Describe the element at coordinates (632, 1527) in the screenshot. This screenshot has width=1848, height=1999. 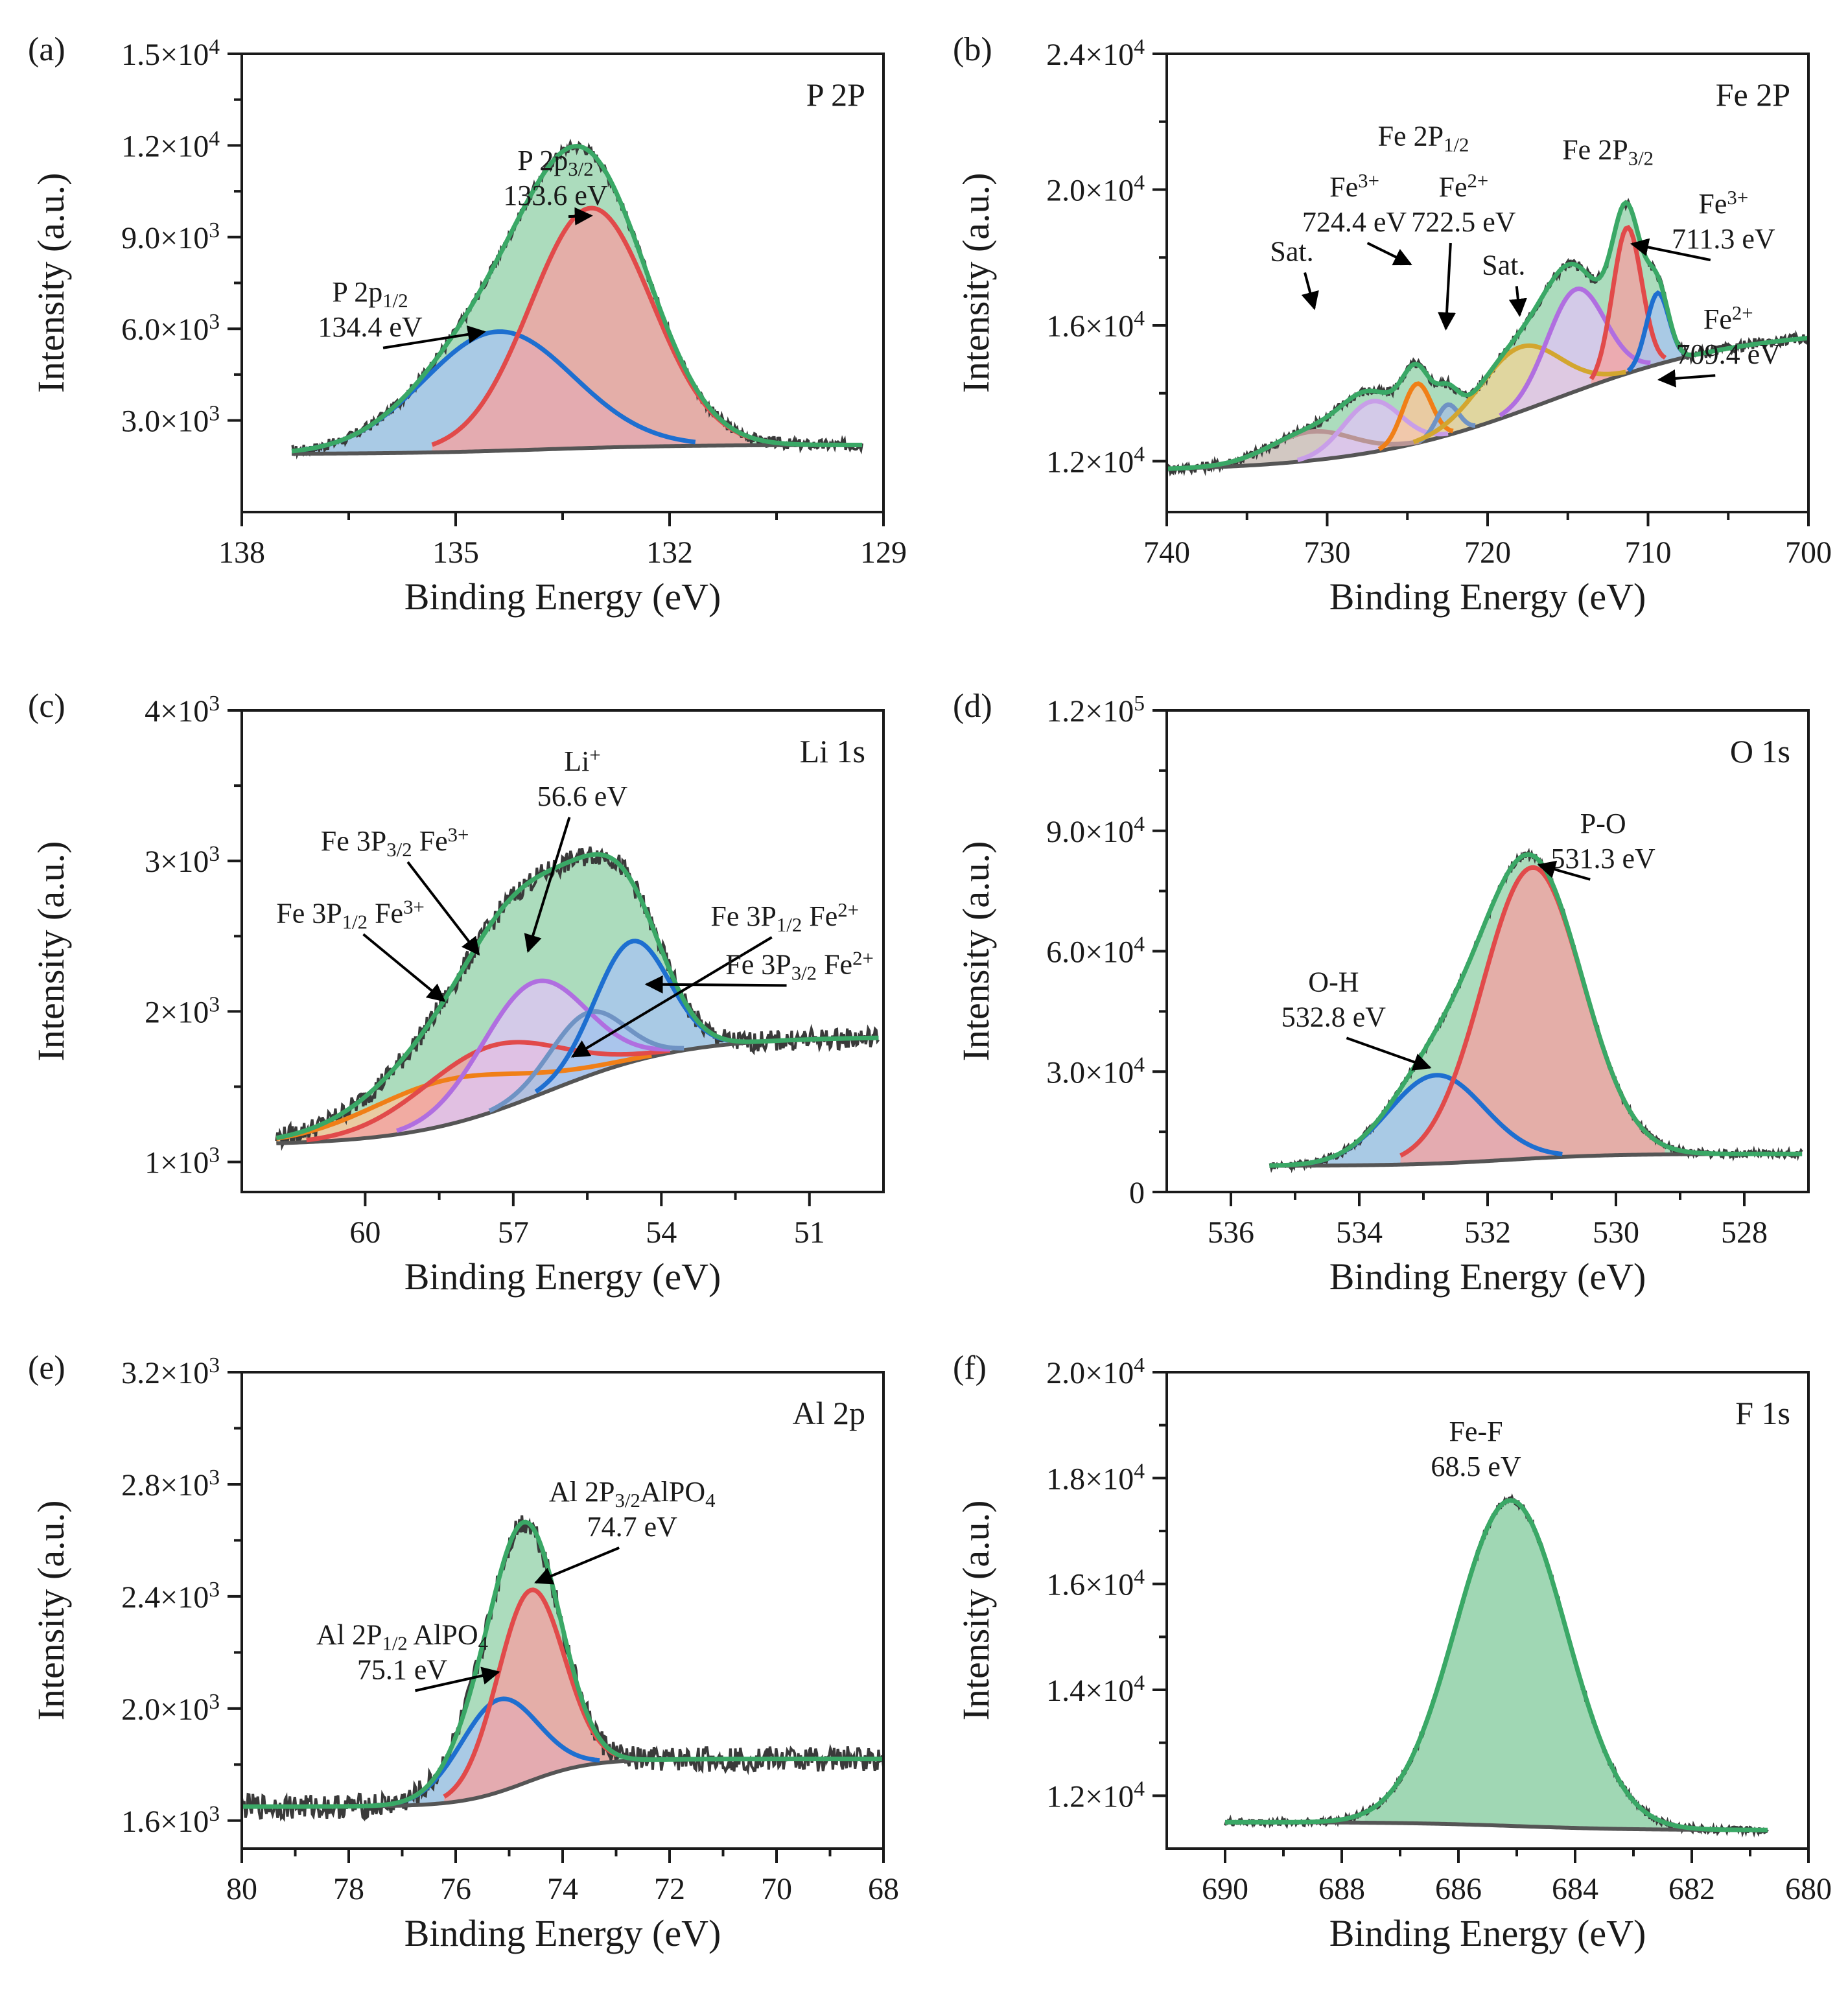
I see `annotation-text: 74.7 eV` at that location.